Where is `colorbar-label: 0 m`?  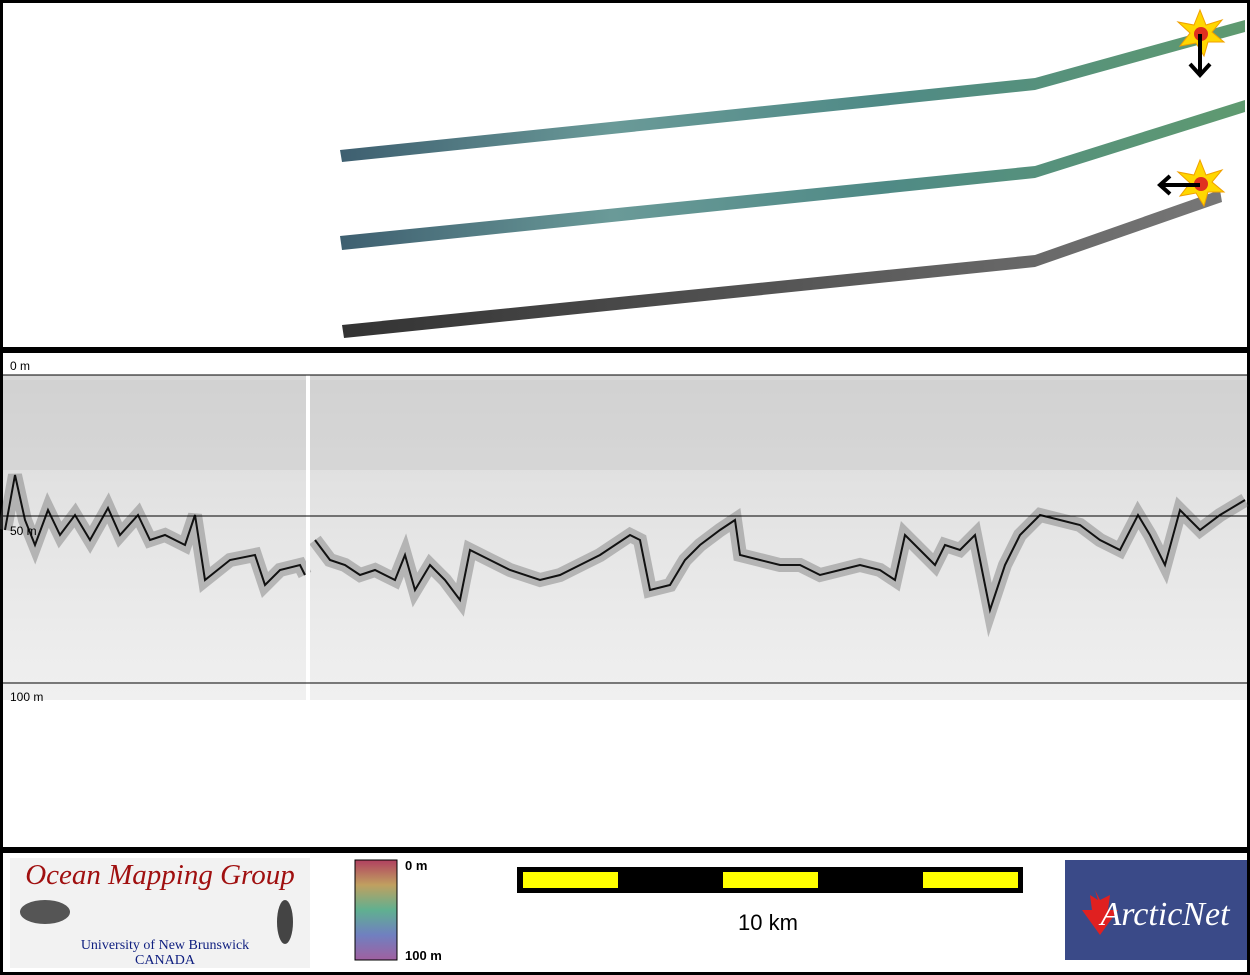 colorbar-label: 0 m is located at coordinates (416, 865).